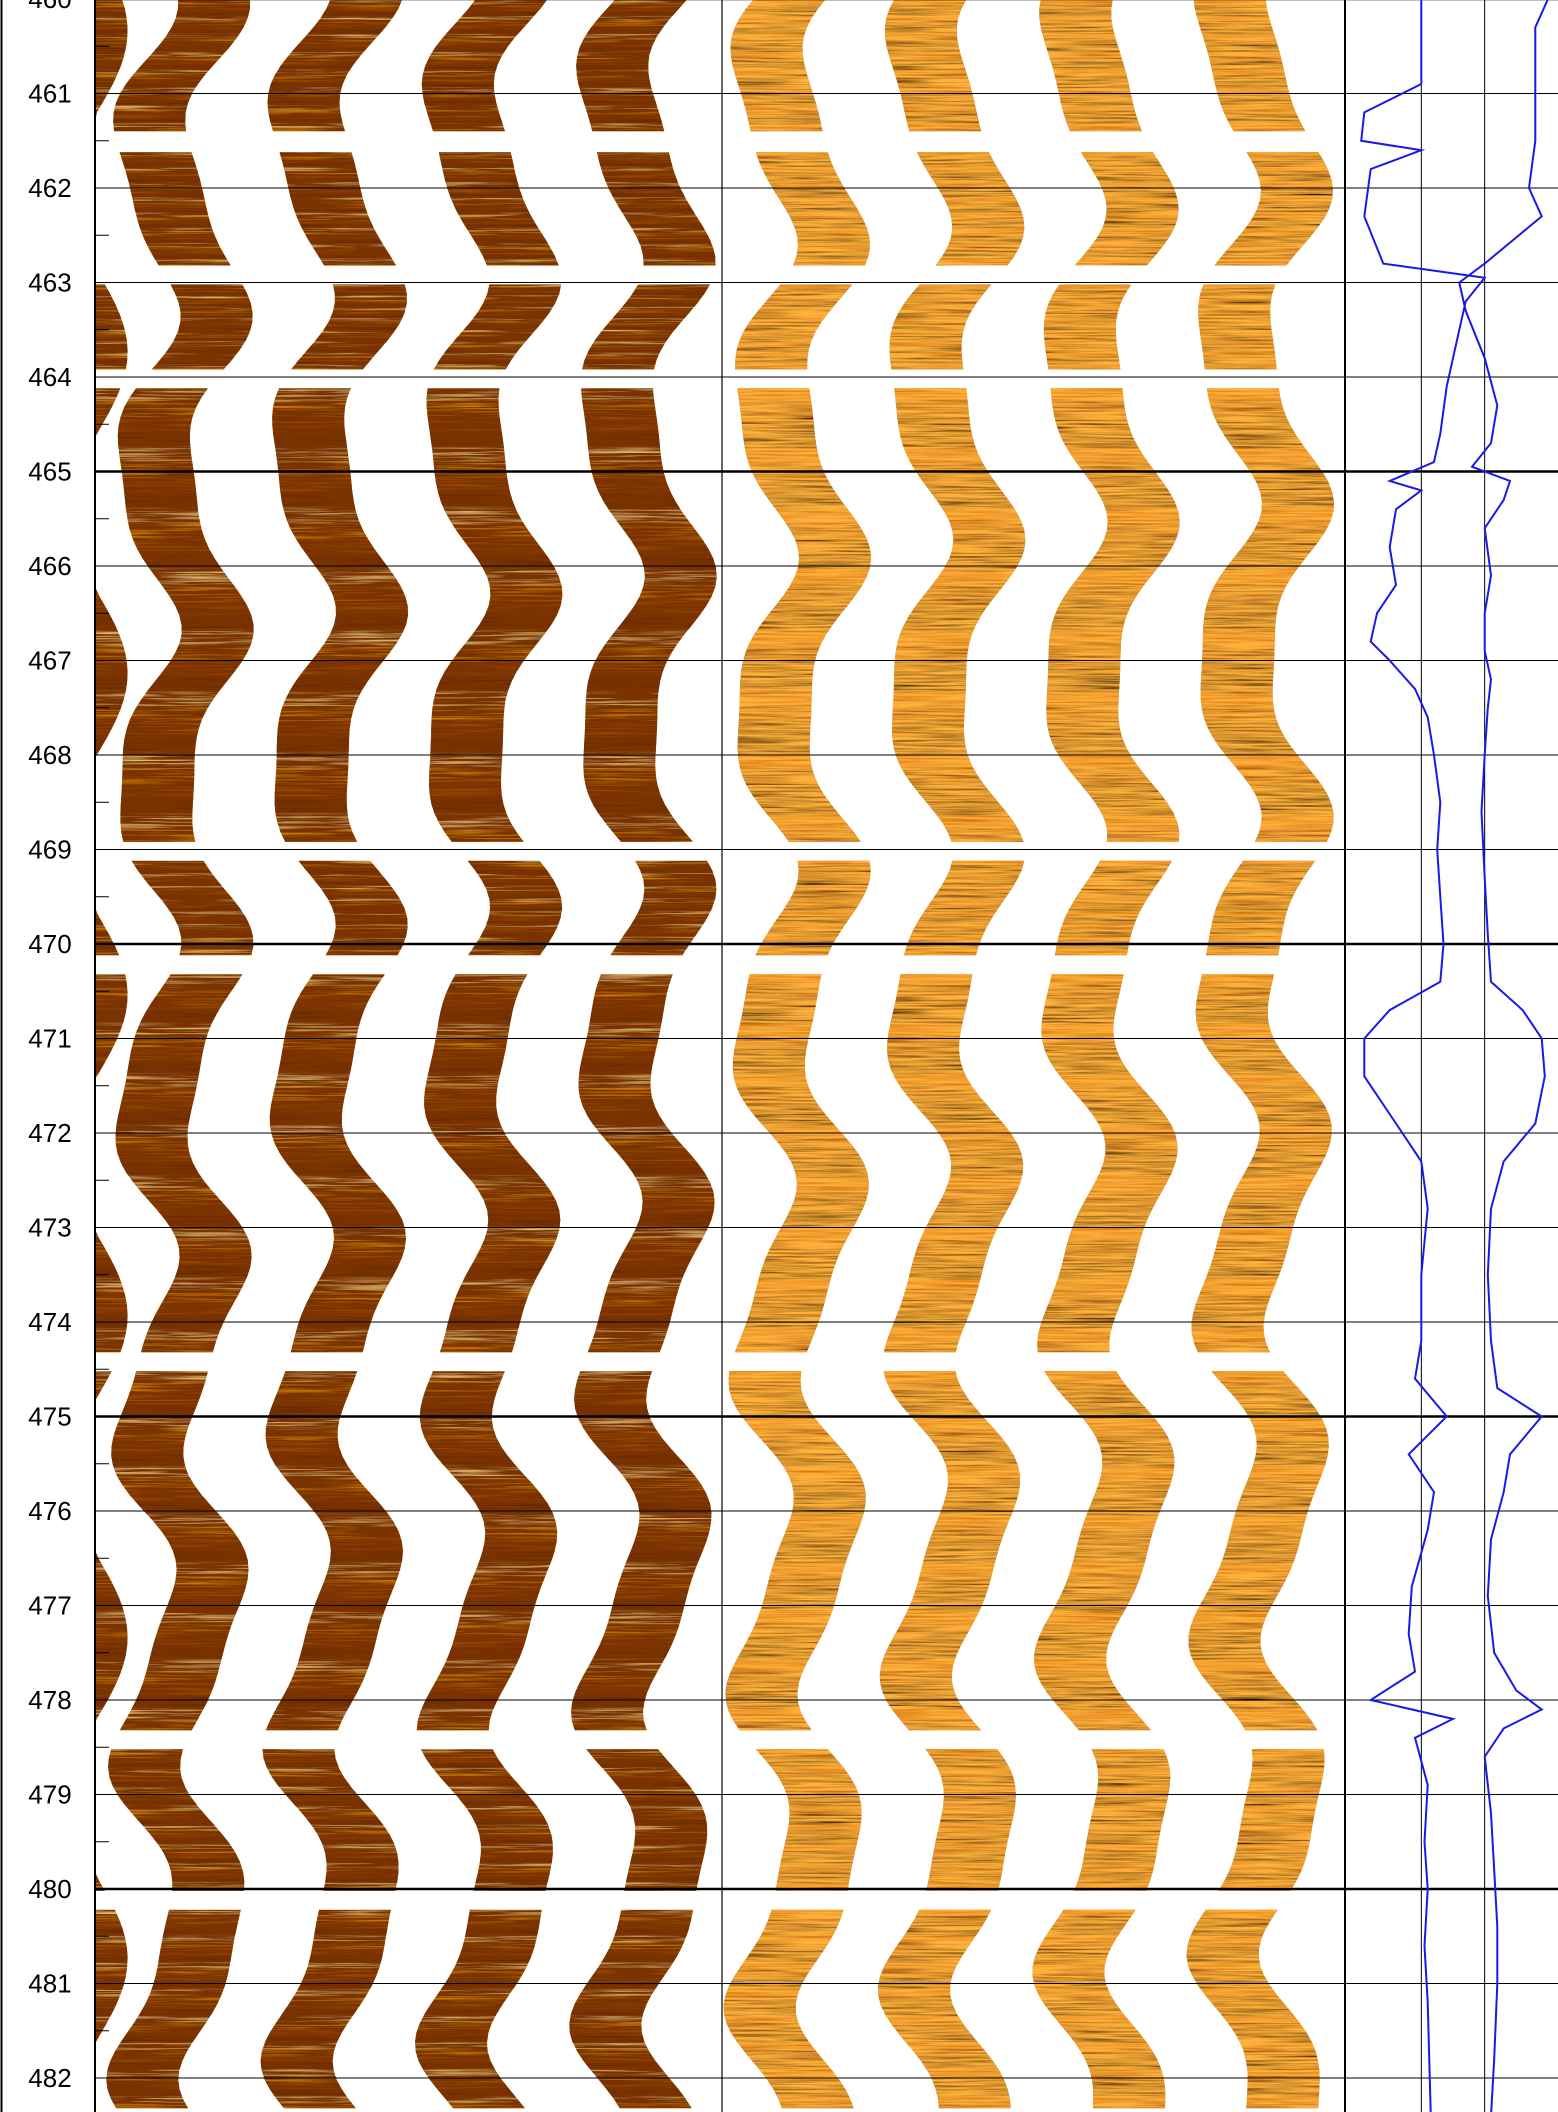 The height and width of the screenshot is (2112, 1558). I want to click on depth-tick-label: 481, so click(49, 1984).